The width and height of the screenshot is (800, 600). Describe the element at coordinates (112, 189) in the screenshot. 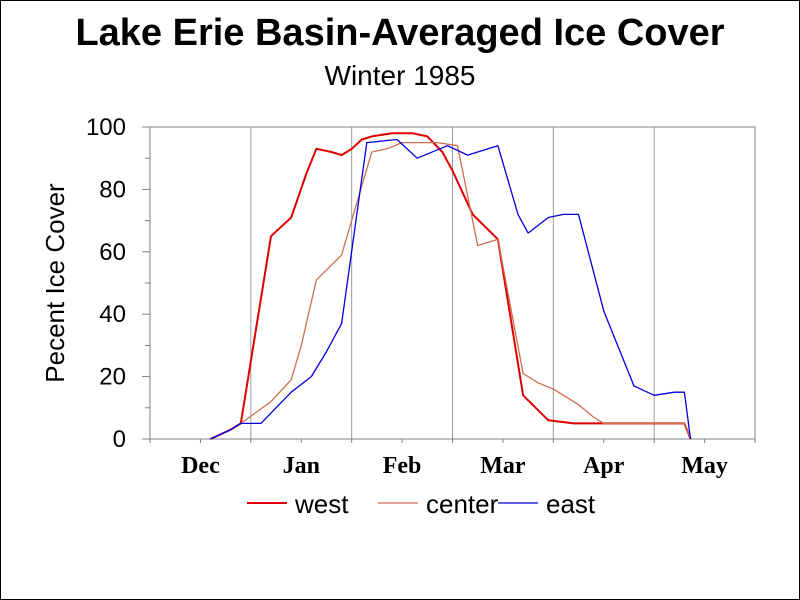

I see `y-tick-label: 80` at that location.